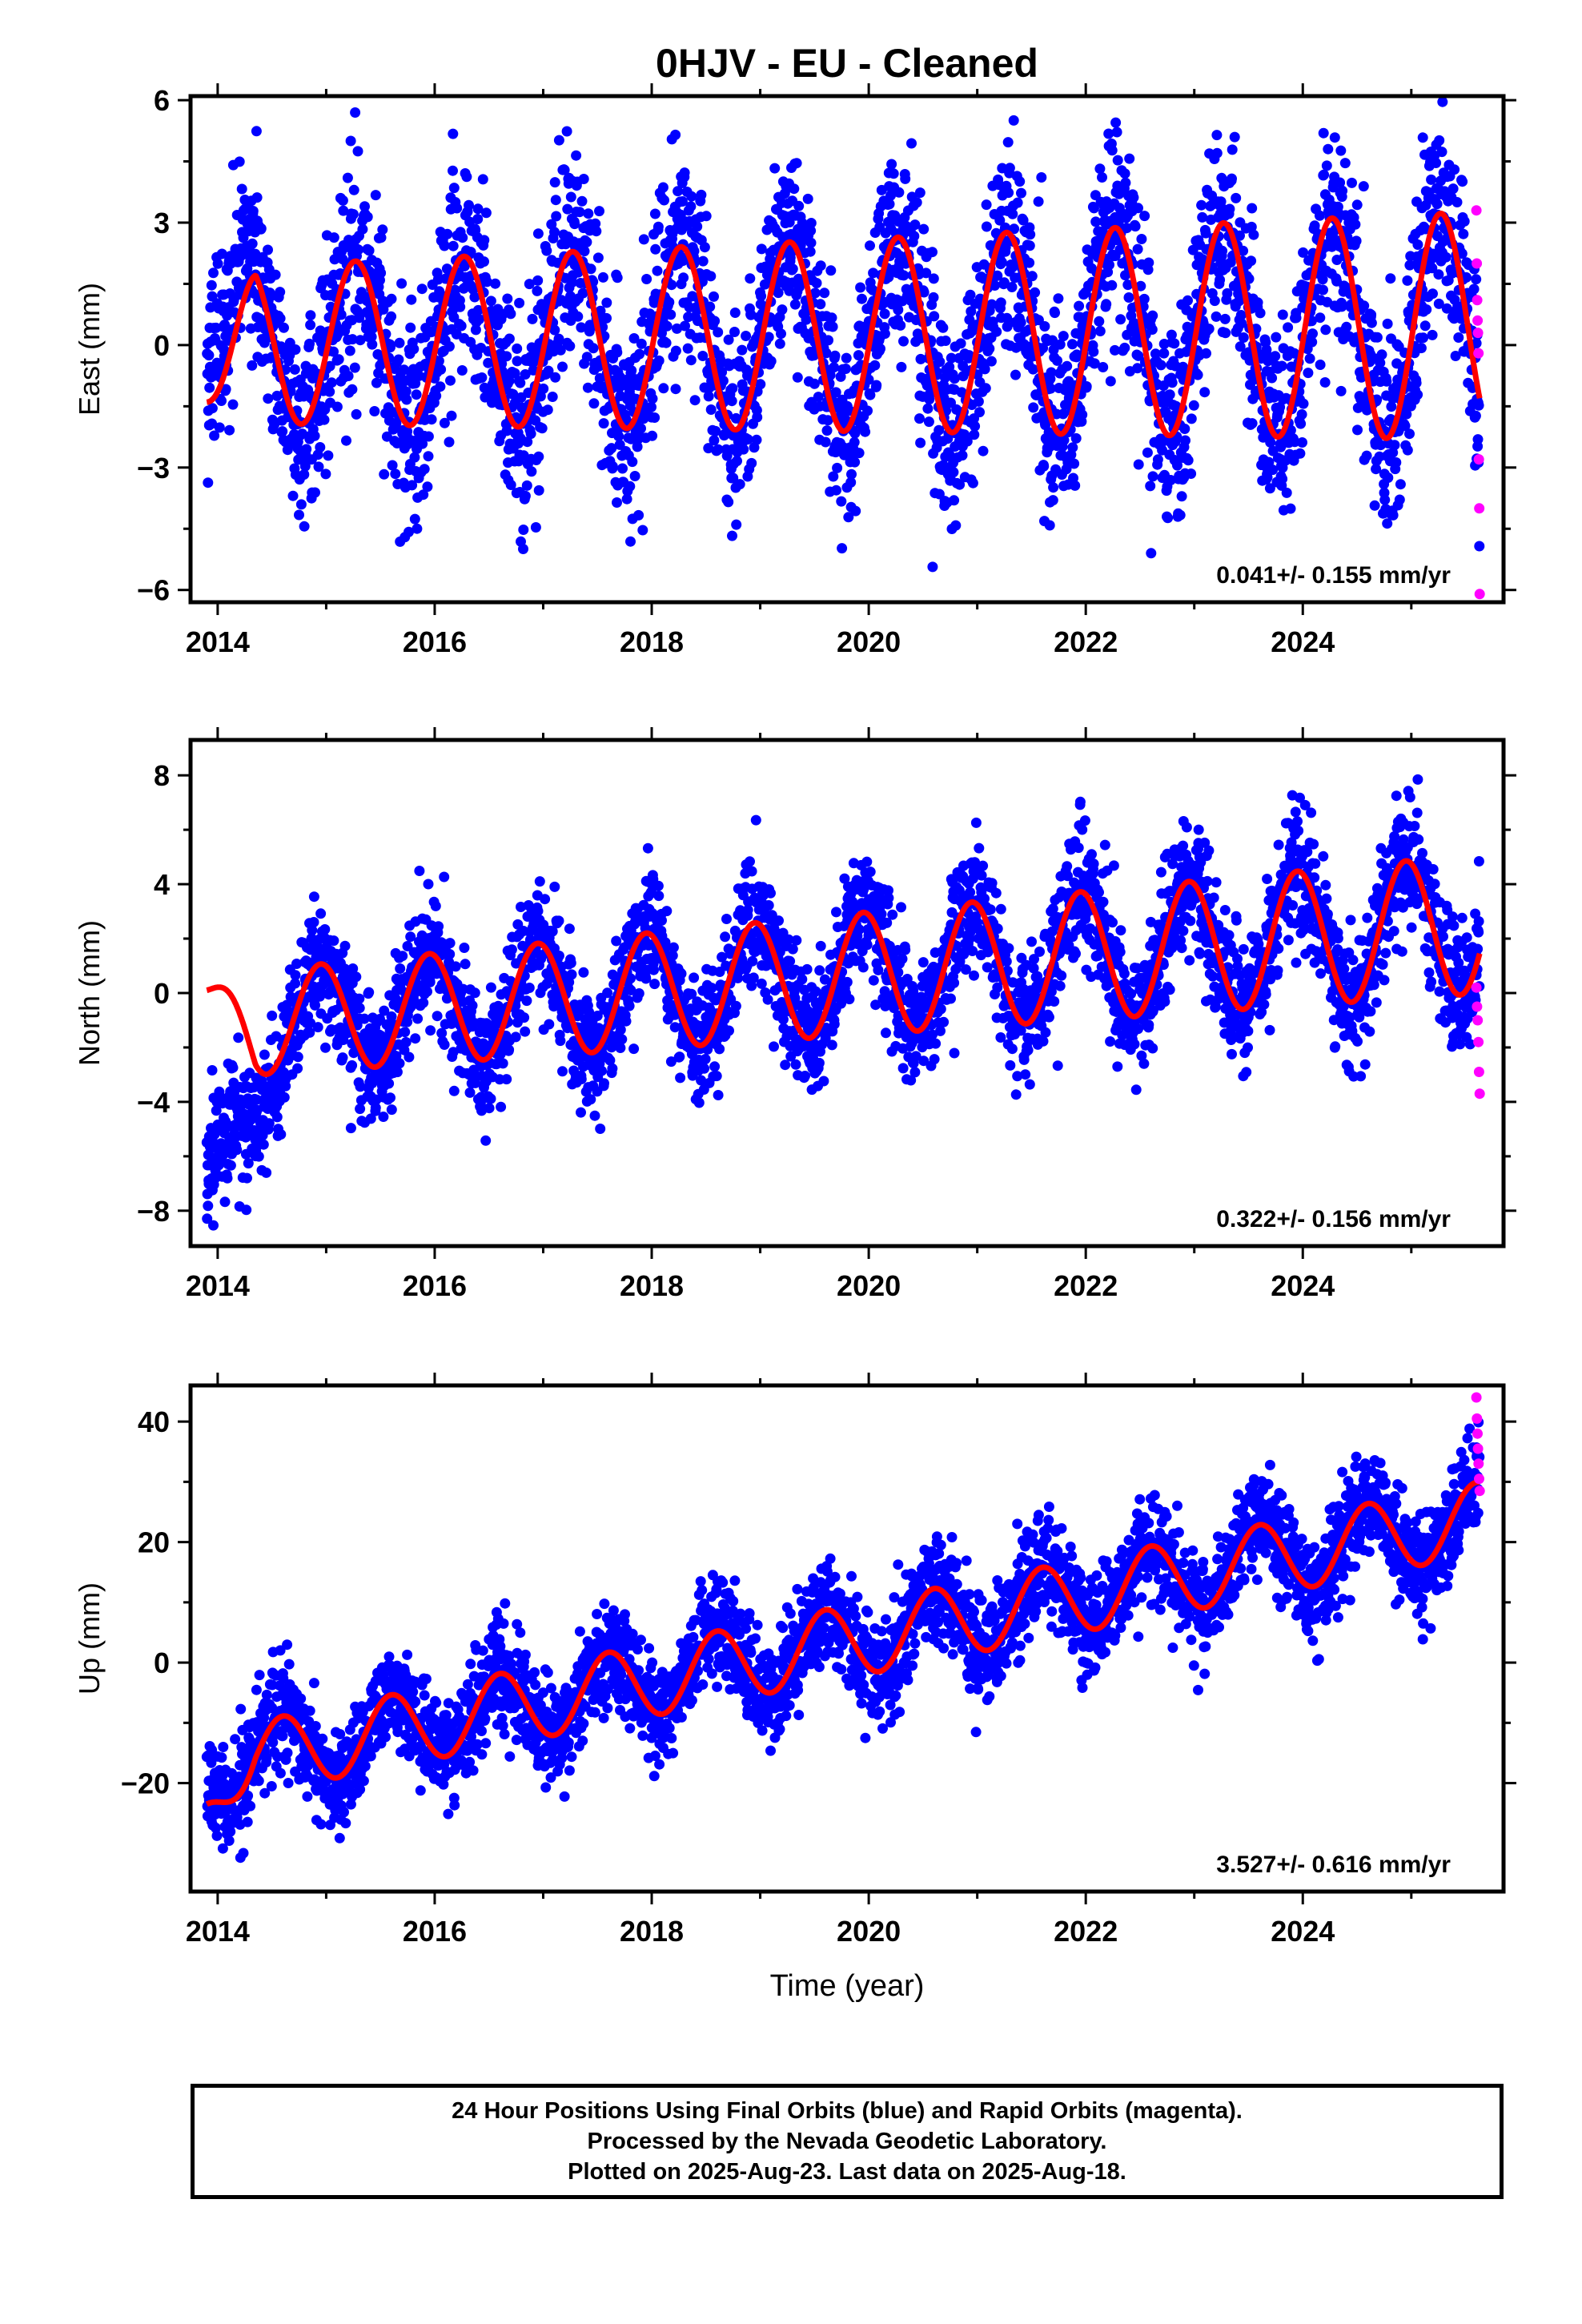  Describe the element at coordinates (1333, 575) in the screenshot. I see `rate-annotation-east: 0.041+/- 0.155 mm/yr` at that location.